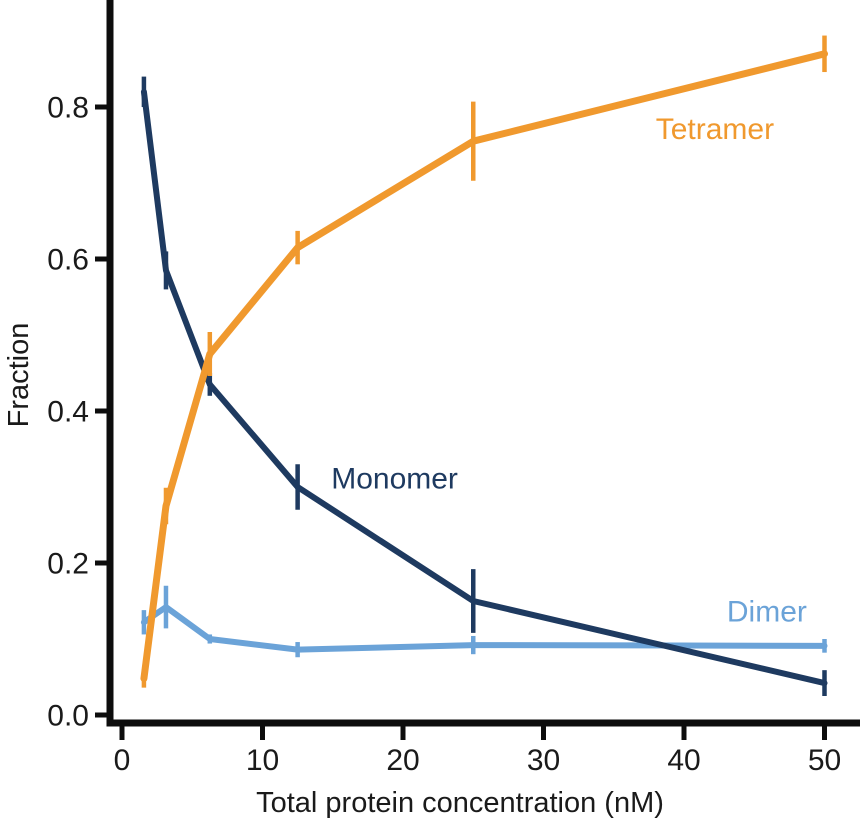 Image resolution: width=860 pixels, height=828 pixels. Describe the element at coordinates (394, 478) in the screenshot. I see `series-label-monomer: Monomer` at that location.